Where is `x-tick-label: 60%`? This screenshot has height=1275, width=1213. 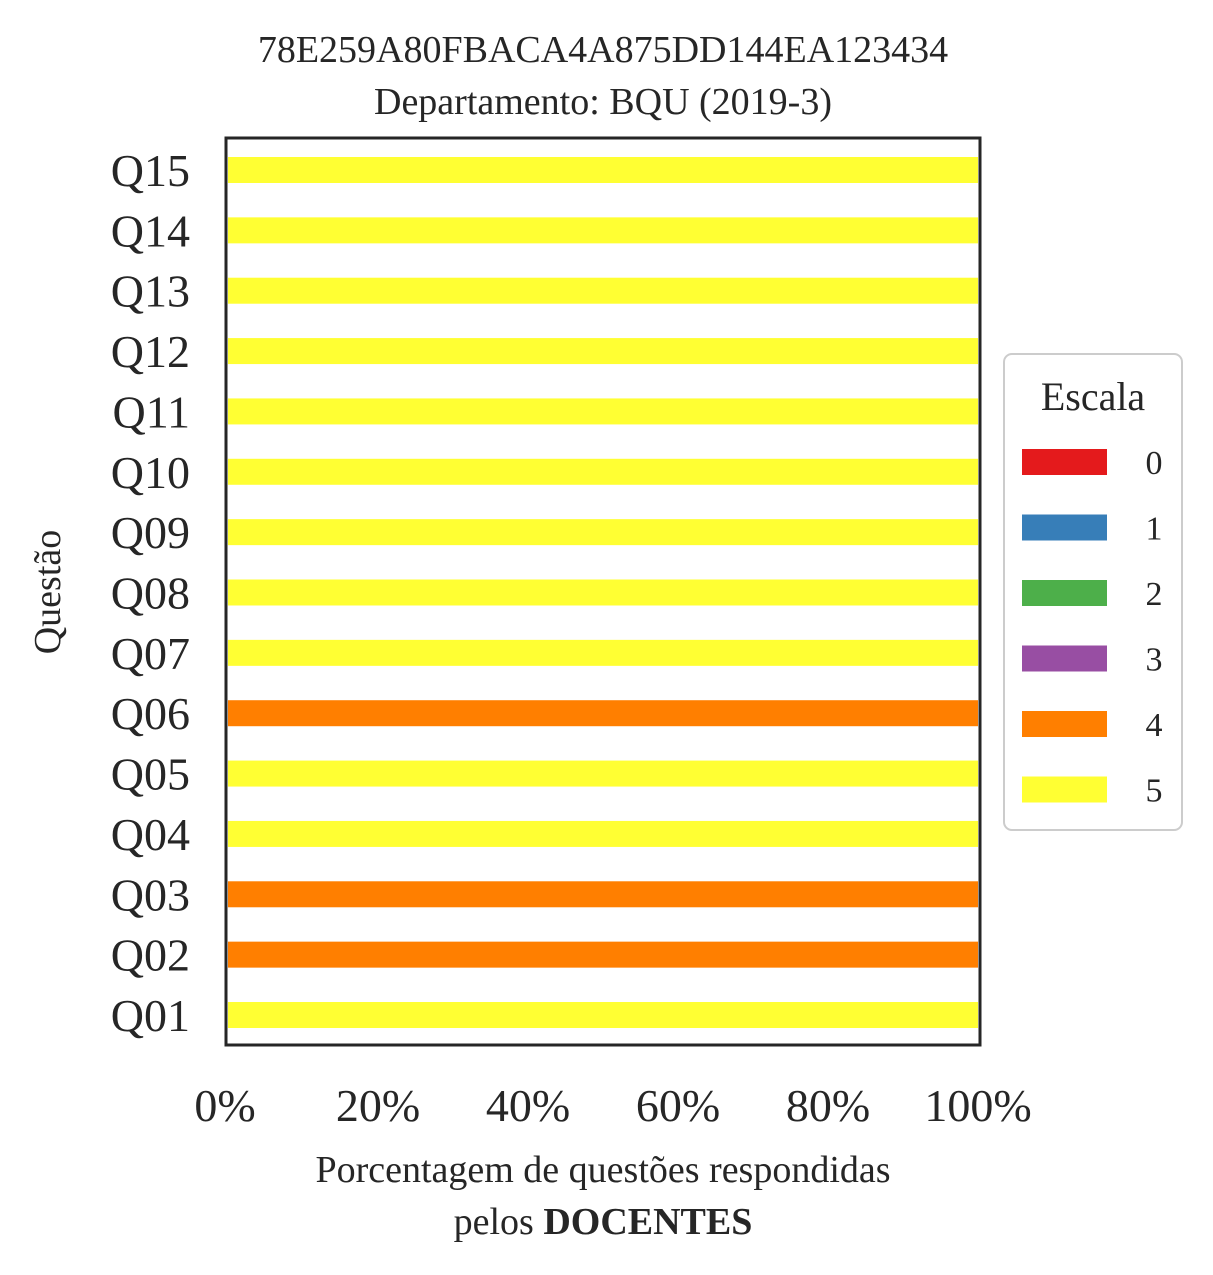 x-tick-label: 60% is located at coordinates (678, 1105).